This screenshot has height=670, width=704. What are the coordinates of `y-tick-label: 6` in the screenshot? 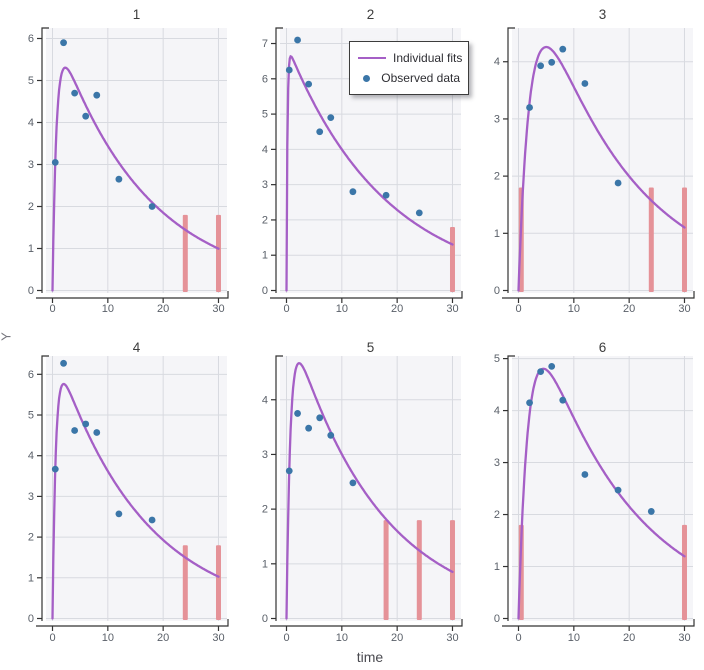 It's located at (265, 79).